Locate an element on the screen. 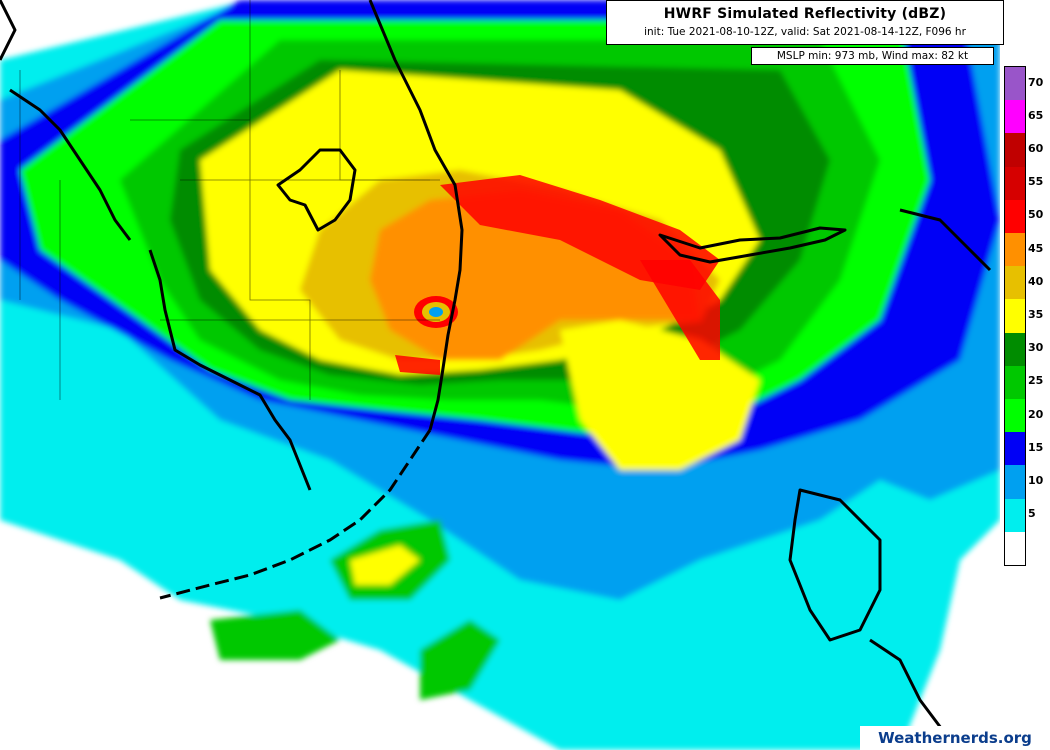 This screenshot has width=1050, height=750. colorbar-labels: 5 10 15 20 25 30 35 40 45 50 55 60 65 70 is located at coordinates (1039, 316).